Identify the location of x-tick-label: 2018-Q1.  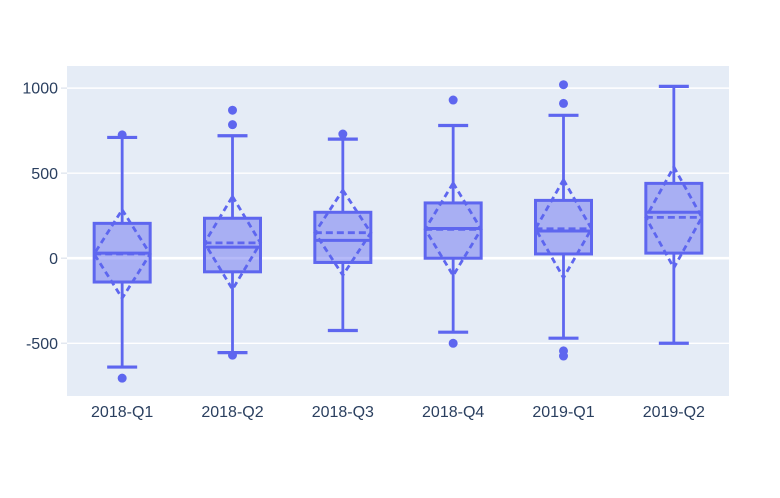
(122, 412).